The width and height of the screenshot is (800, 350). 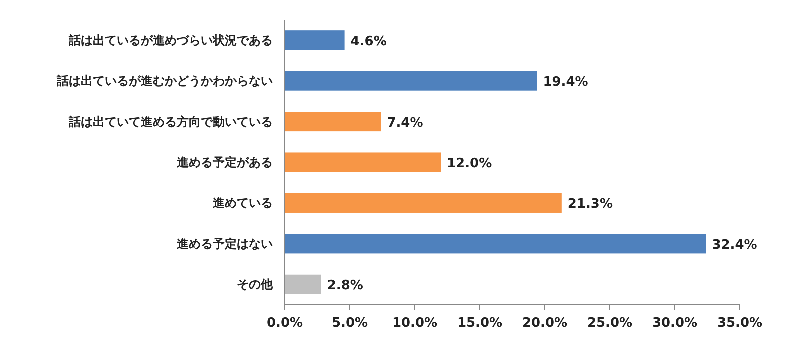 I want to click on y-tick-label: 進める予定はない, so click(x=224, y=243).